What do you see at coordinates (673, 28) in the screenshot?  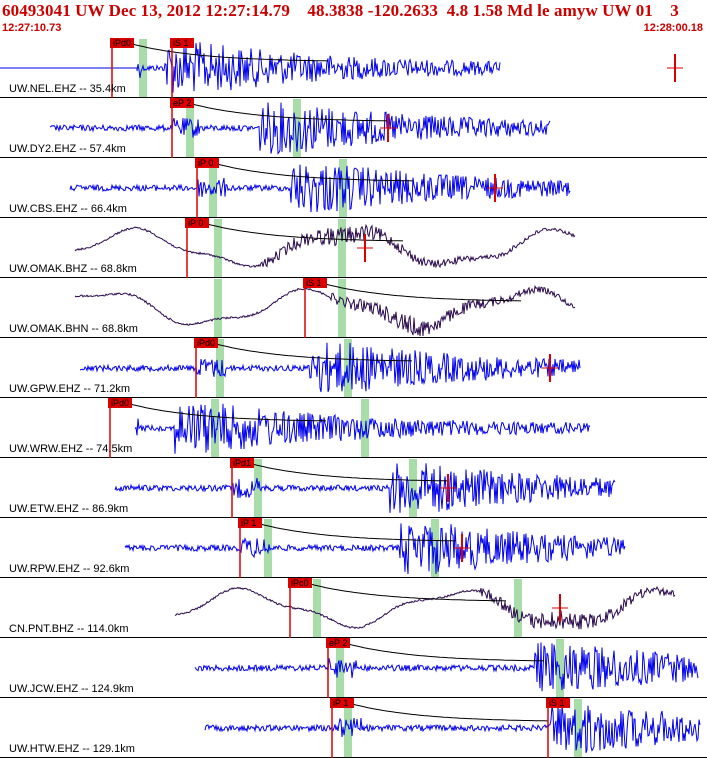 I see `end-time-label: 12:28:00.18` at bounding box center [673, 28].